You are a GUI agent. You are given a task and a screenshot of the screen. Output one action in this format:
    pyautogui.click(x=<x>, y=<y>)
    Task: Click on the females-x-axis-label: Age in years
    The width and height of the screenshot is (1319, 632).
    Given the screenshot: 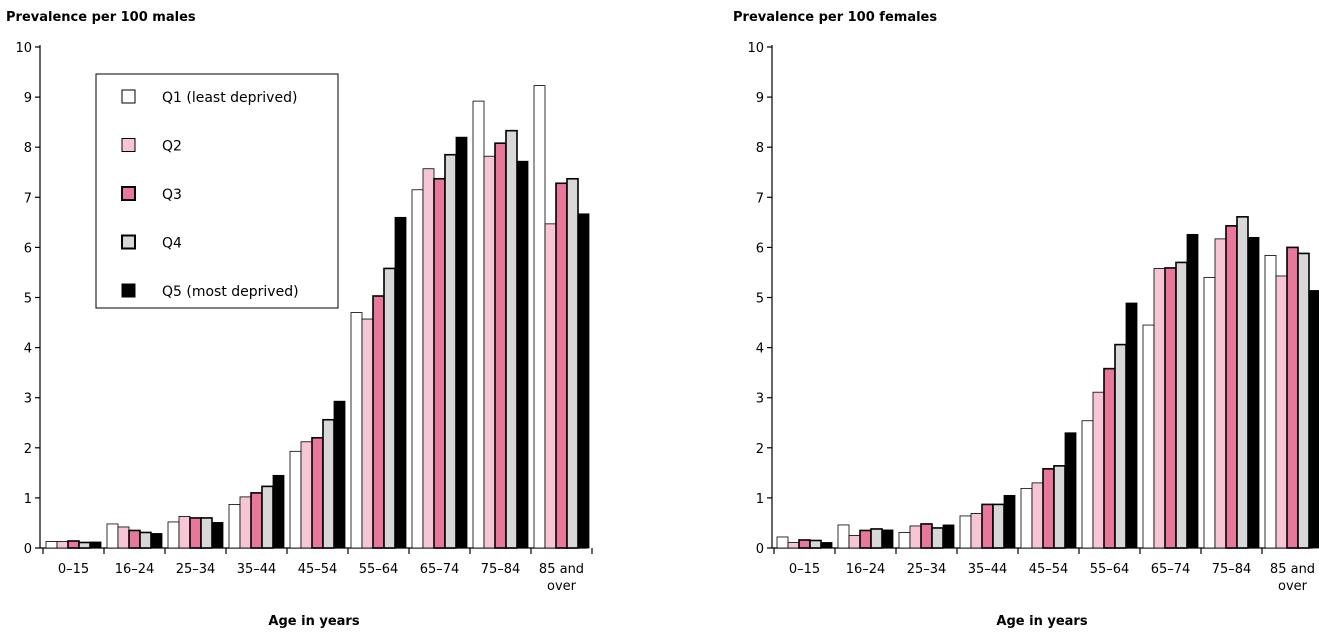 What is the action you would take?
    pyautogui.click(x=1041, y=621)
    